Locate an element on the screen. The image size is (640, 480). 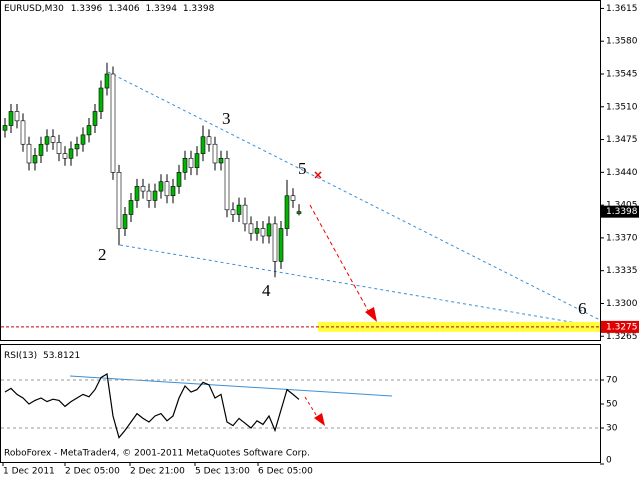
y-tick-label: 1.3510 is located at coordinates (622, 107).